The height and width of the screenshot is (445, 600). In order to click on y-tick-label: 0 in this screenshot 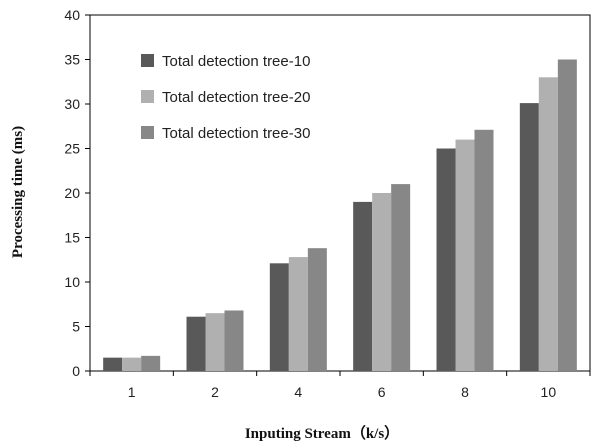, I will do `click(76, 371)`.